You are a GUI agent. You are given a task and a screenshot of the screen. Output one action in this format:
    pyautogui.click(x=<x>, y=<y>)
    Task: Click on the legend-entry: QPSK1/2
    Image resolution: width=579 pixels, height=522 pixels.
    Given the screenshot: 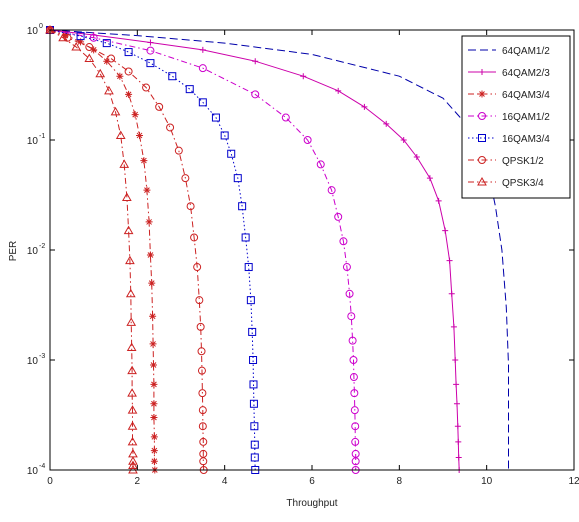 What is the action you would take?
    pyautogui.click(x=506, y=161)
    